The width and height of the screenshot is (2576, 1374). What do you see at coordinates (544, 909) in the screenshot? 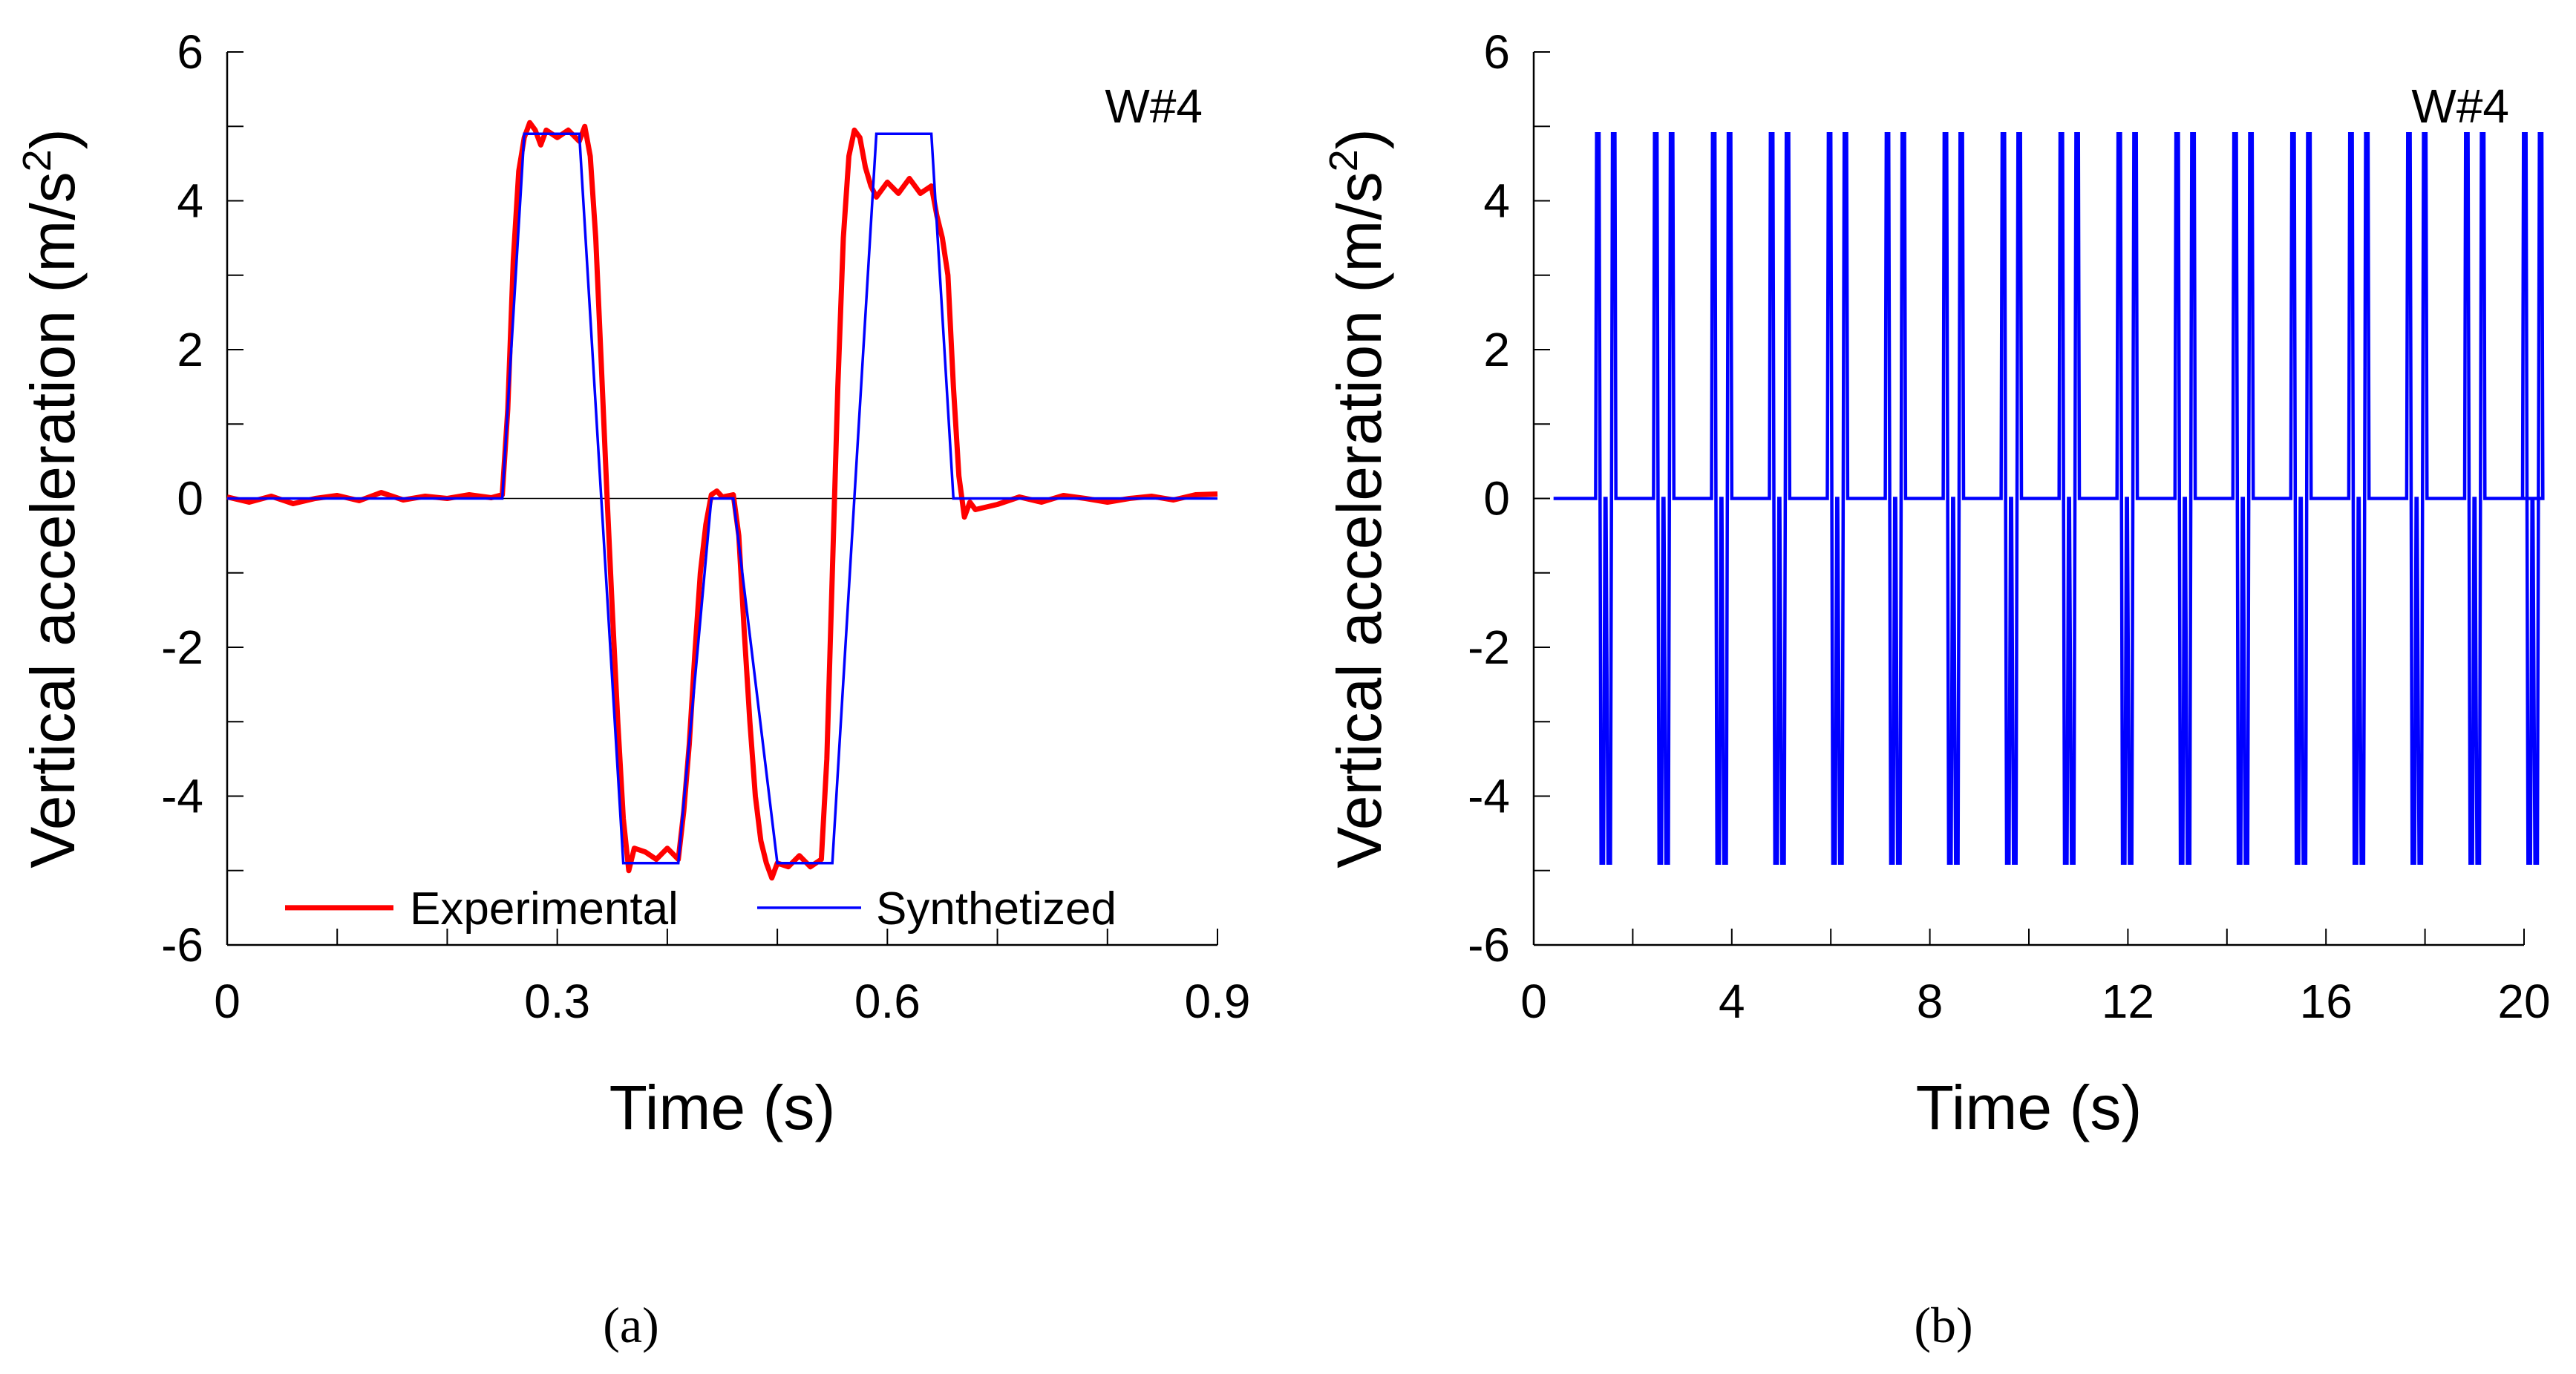
I see `legend-label-experimental: Experimental` at bounding box center [544, 909].